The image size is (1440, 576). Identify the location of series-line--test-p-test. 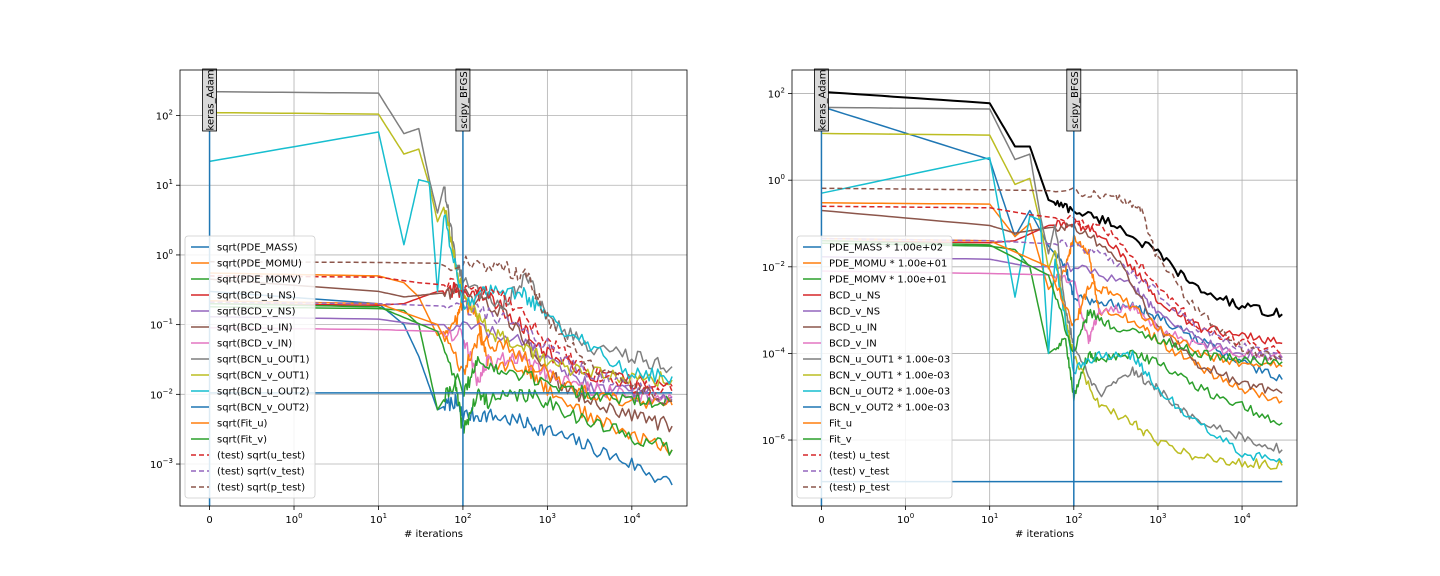
(1052, 275).